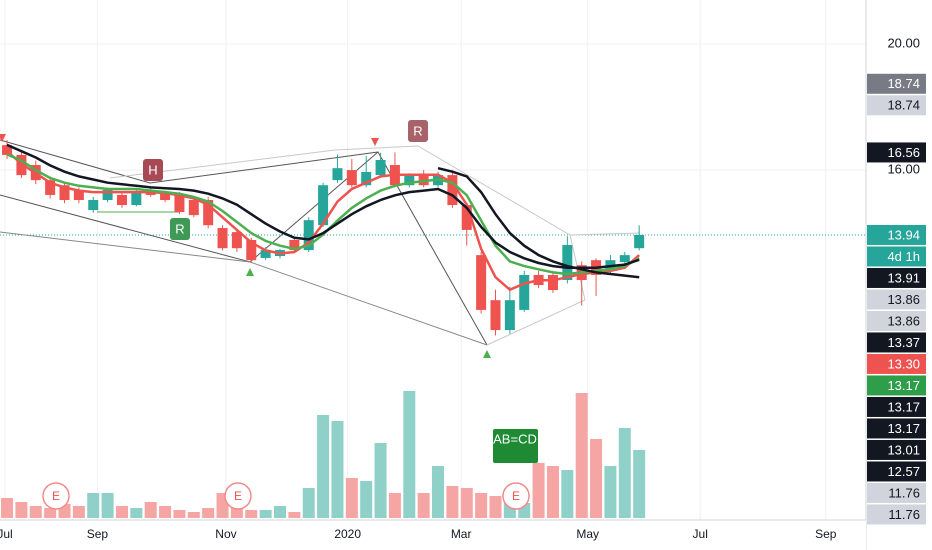 The width and height of the screenshot is (932, 550). Describe the element at coordinates (375, 142) in the screenshot. I see `arrow-down` at that location.